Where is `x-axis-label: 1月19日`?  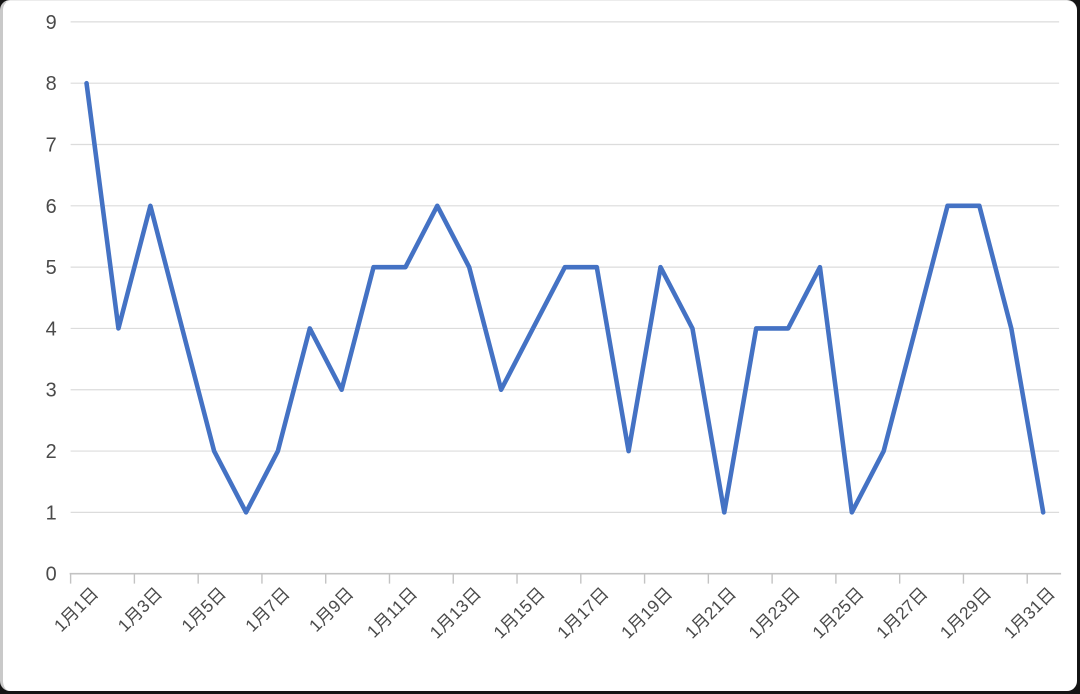
x-axis-label: 1月19日 is located at coordinates (646, 612).